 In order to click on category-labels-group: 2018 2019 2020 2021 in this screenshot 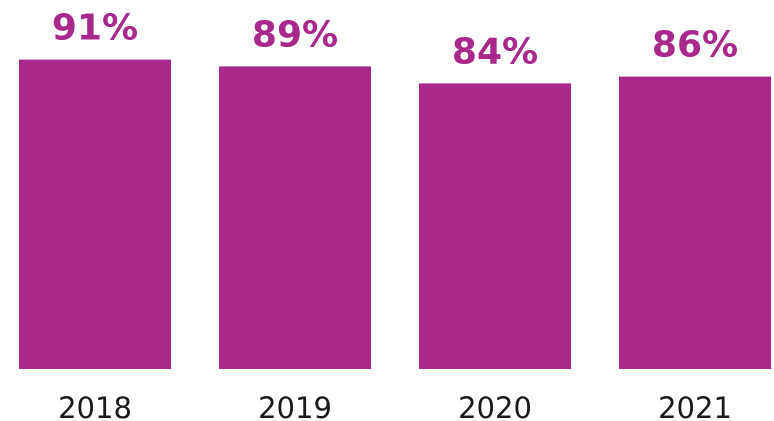, I will do `click(395, 406)`.